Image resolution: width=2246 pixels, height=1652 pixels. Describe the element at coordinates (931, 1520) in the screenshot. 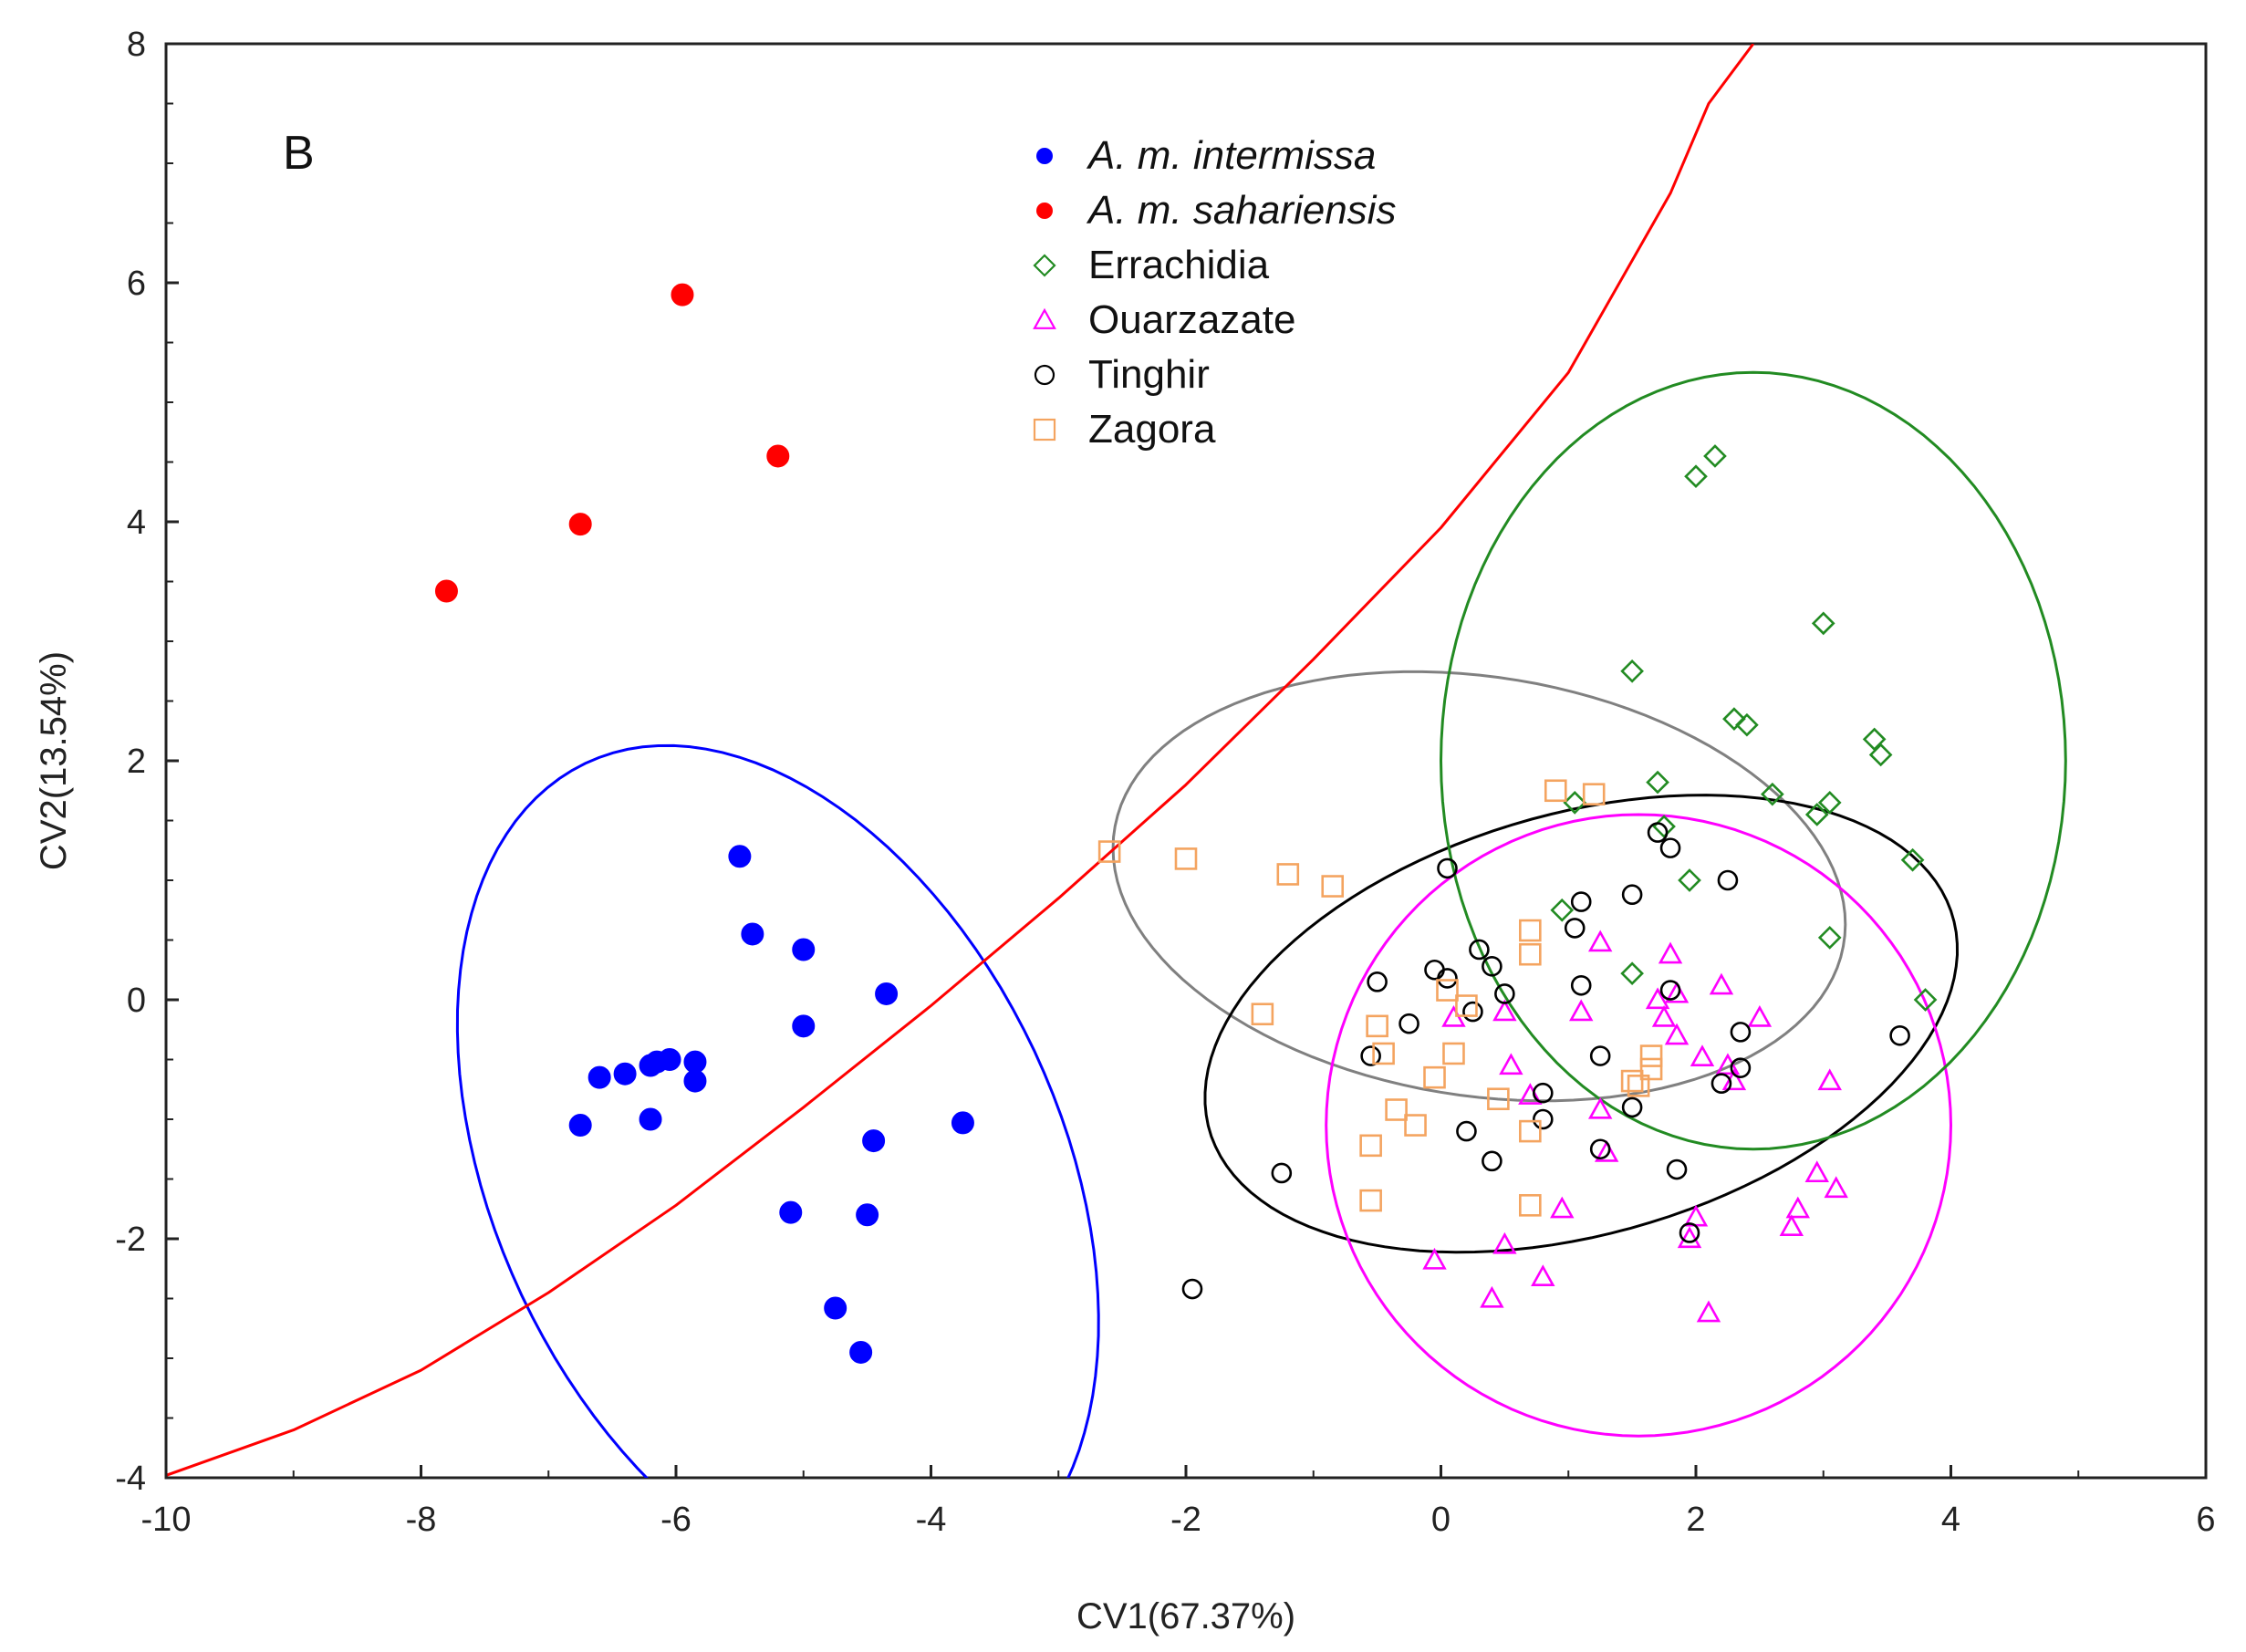

I see `x-tick-label: -4` at that location.